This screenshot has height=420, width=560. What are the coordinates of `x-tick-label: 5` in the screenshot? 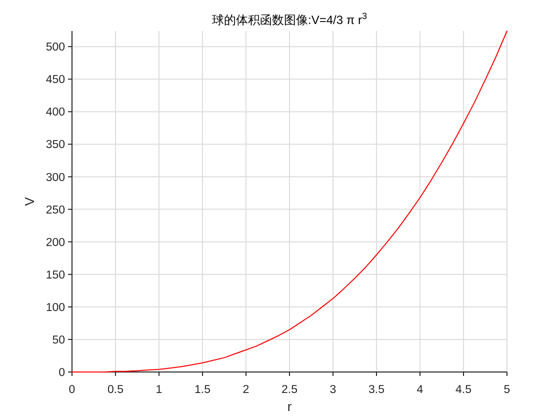 It's located at (507, 390).